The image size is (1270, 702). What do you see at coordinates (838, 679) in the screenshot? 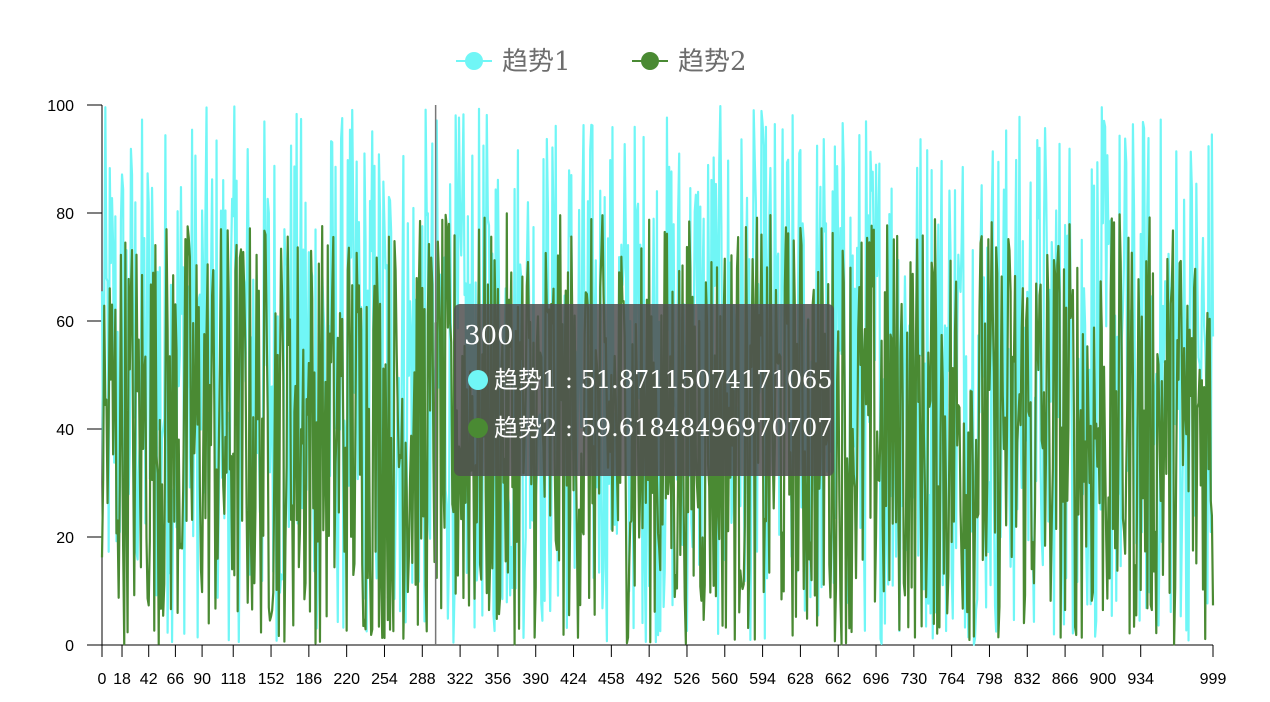
I see `x-tick-label: 662` at bounding box center [838, 679].